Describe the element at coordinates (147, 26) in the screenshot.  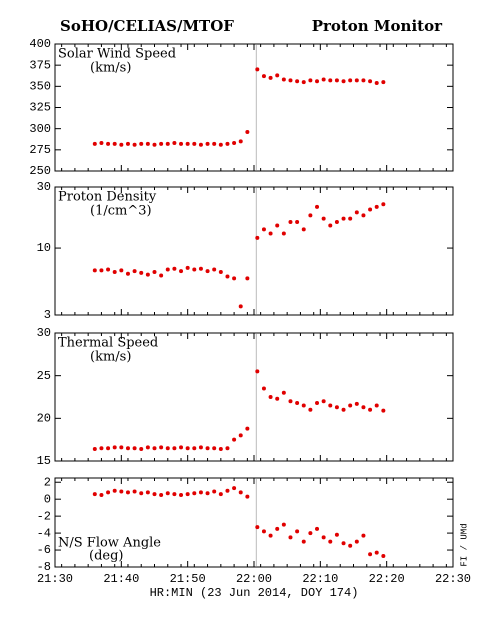
I see `header-left: SoHO/CELIAS/MTOF` at that location.